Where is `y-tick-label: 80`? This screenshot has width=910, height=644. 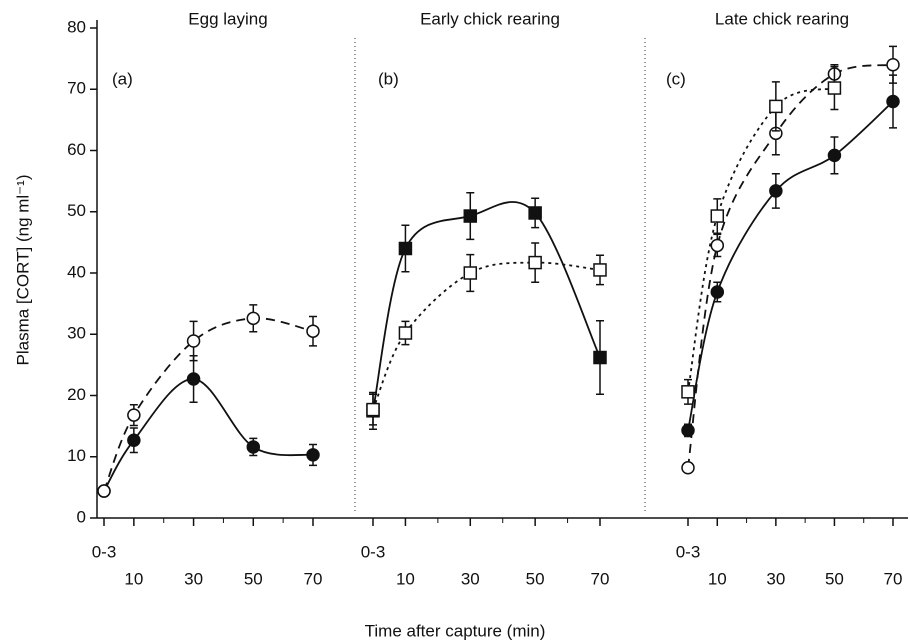
y-tick-label: 80 is located at coordinates (76, 26).